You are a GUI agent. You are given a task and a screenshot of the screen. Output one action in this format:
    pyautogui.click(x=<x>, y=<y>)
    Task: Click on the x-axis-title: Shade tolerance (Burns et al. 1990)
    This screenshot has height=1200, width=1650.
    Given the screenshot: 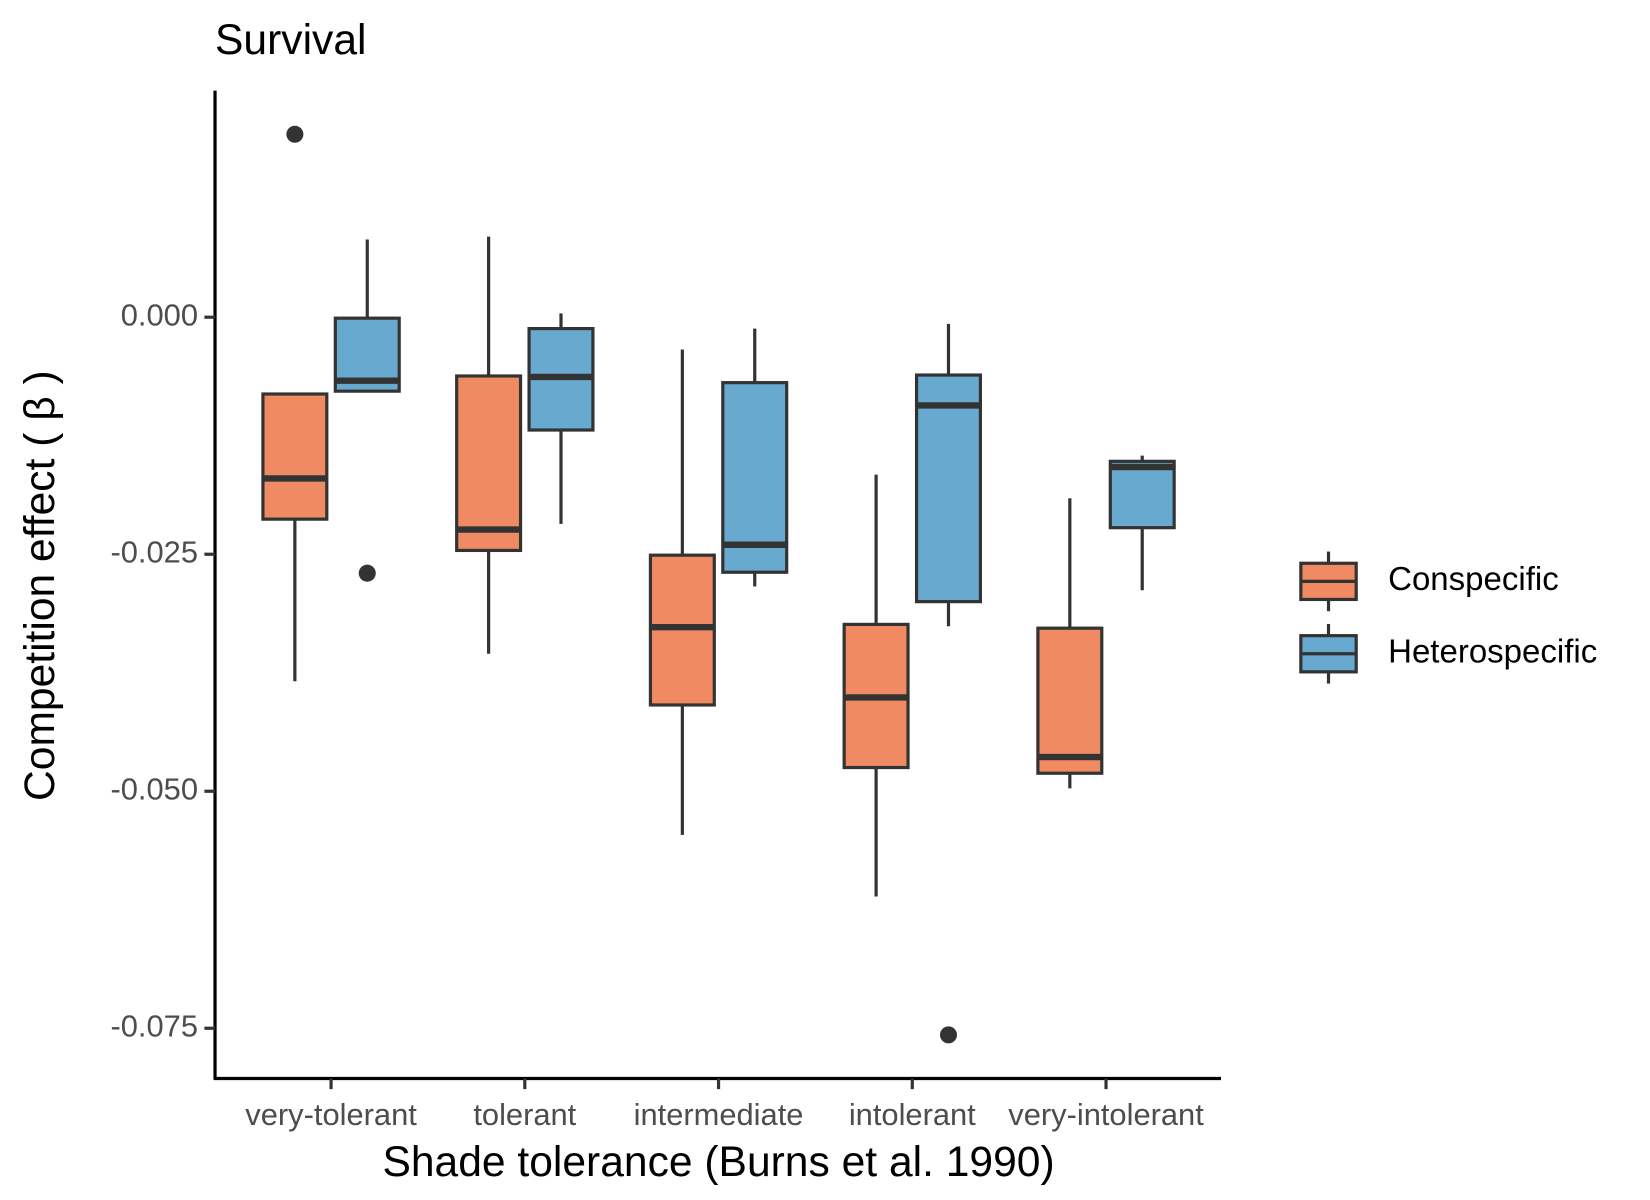 What is the action you would take?
    pyautogui.click(x=718, y=1162)
    